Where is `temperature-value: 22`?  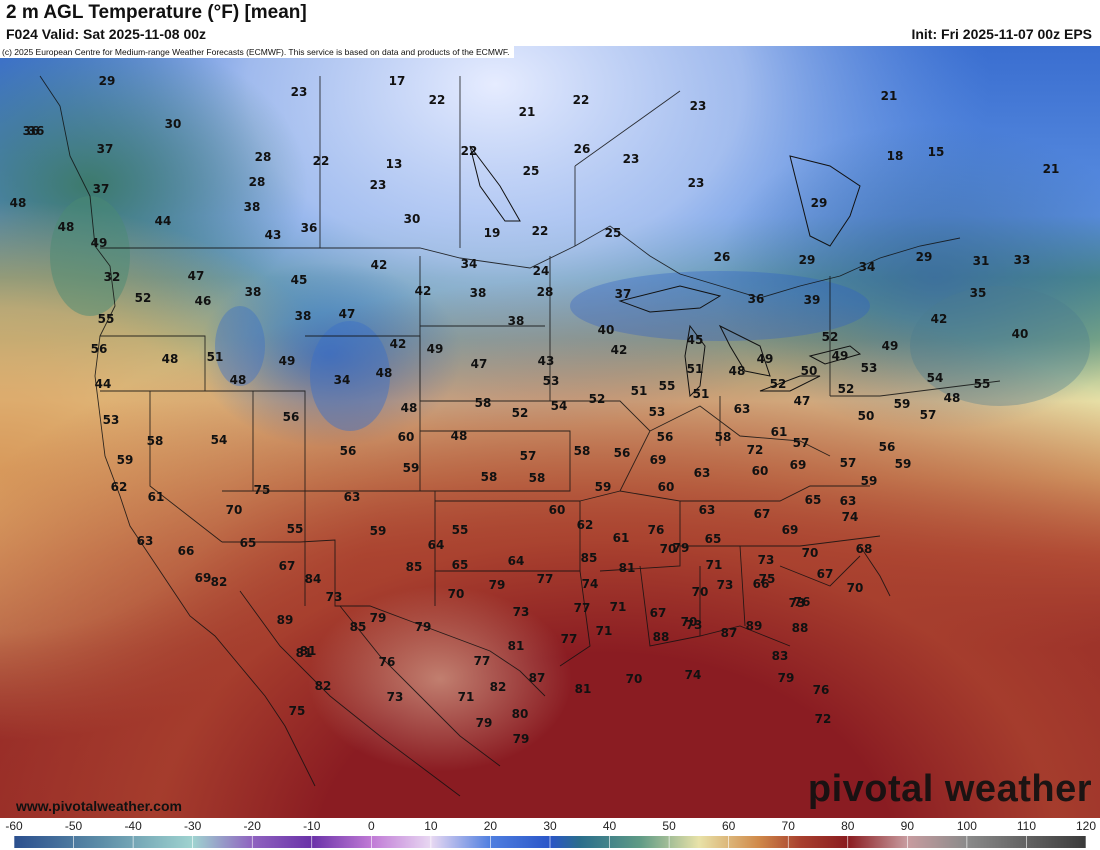
temperature-value: 22 is located at coordinates (437, 100).